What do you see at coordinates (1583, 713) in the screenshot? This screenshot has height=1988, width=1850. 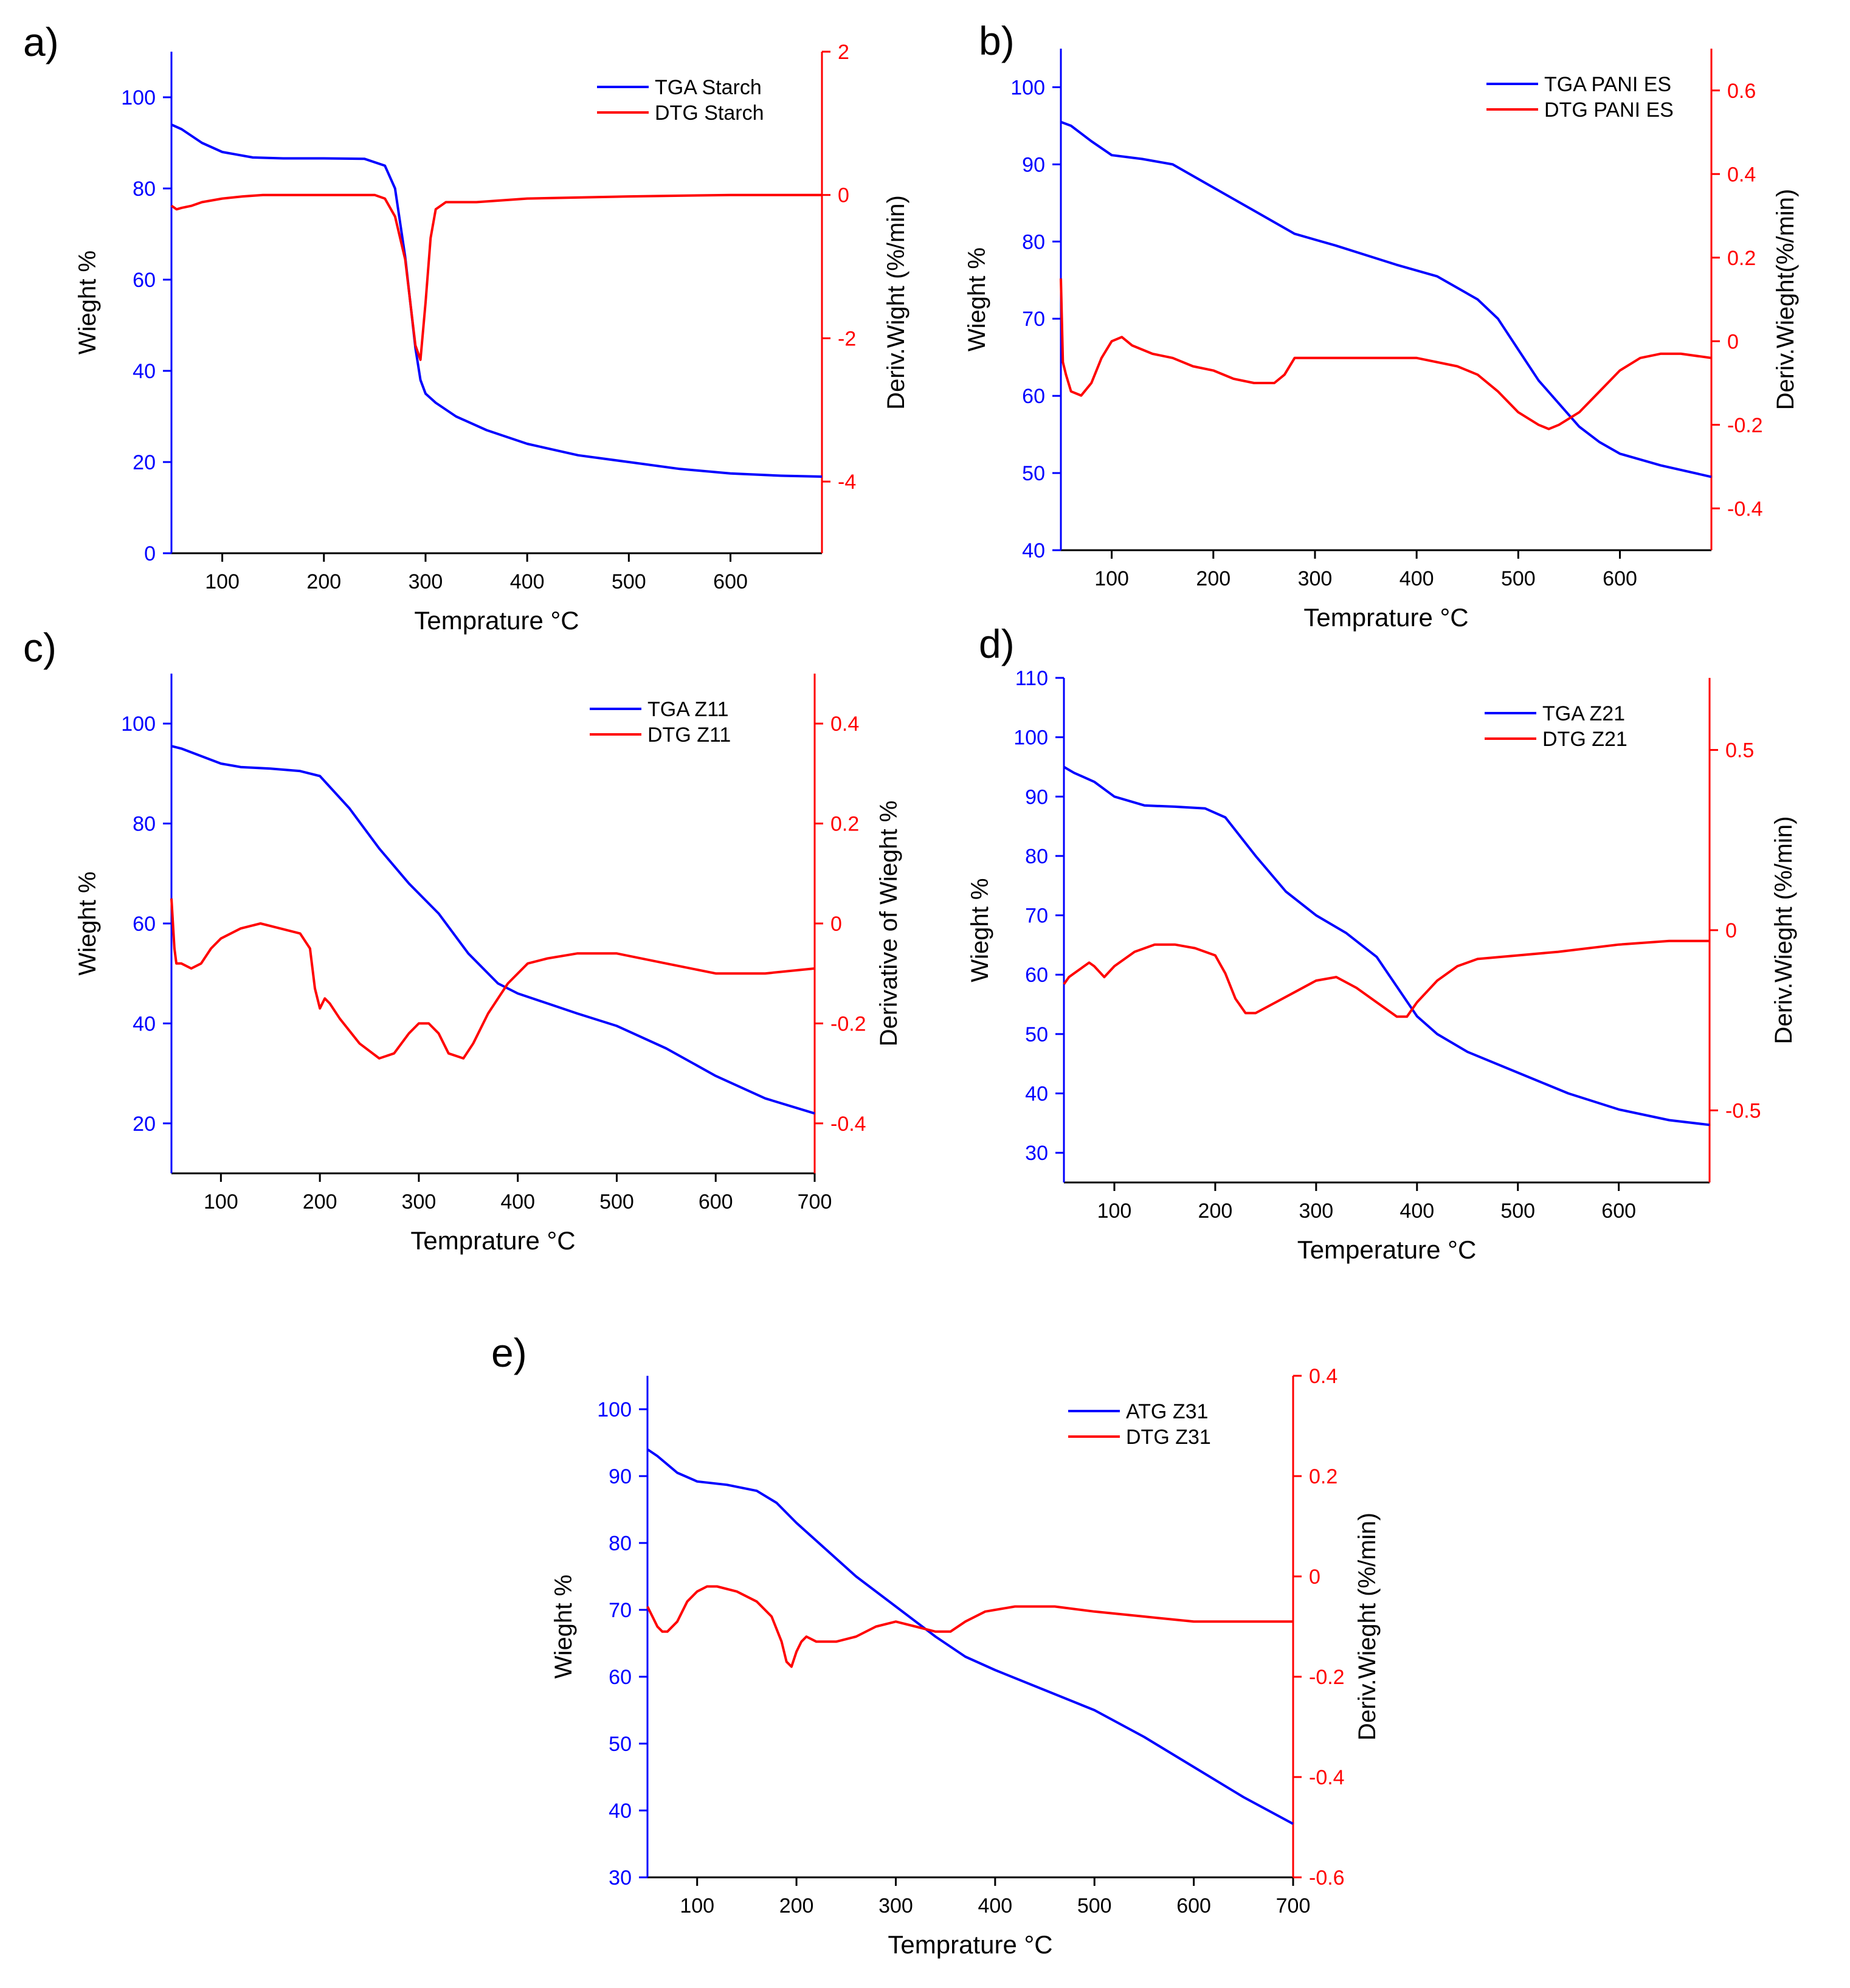 I see `legend-label: TGA Z21` at bounding box center [1583, 713].